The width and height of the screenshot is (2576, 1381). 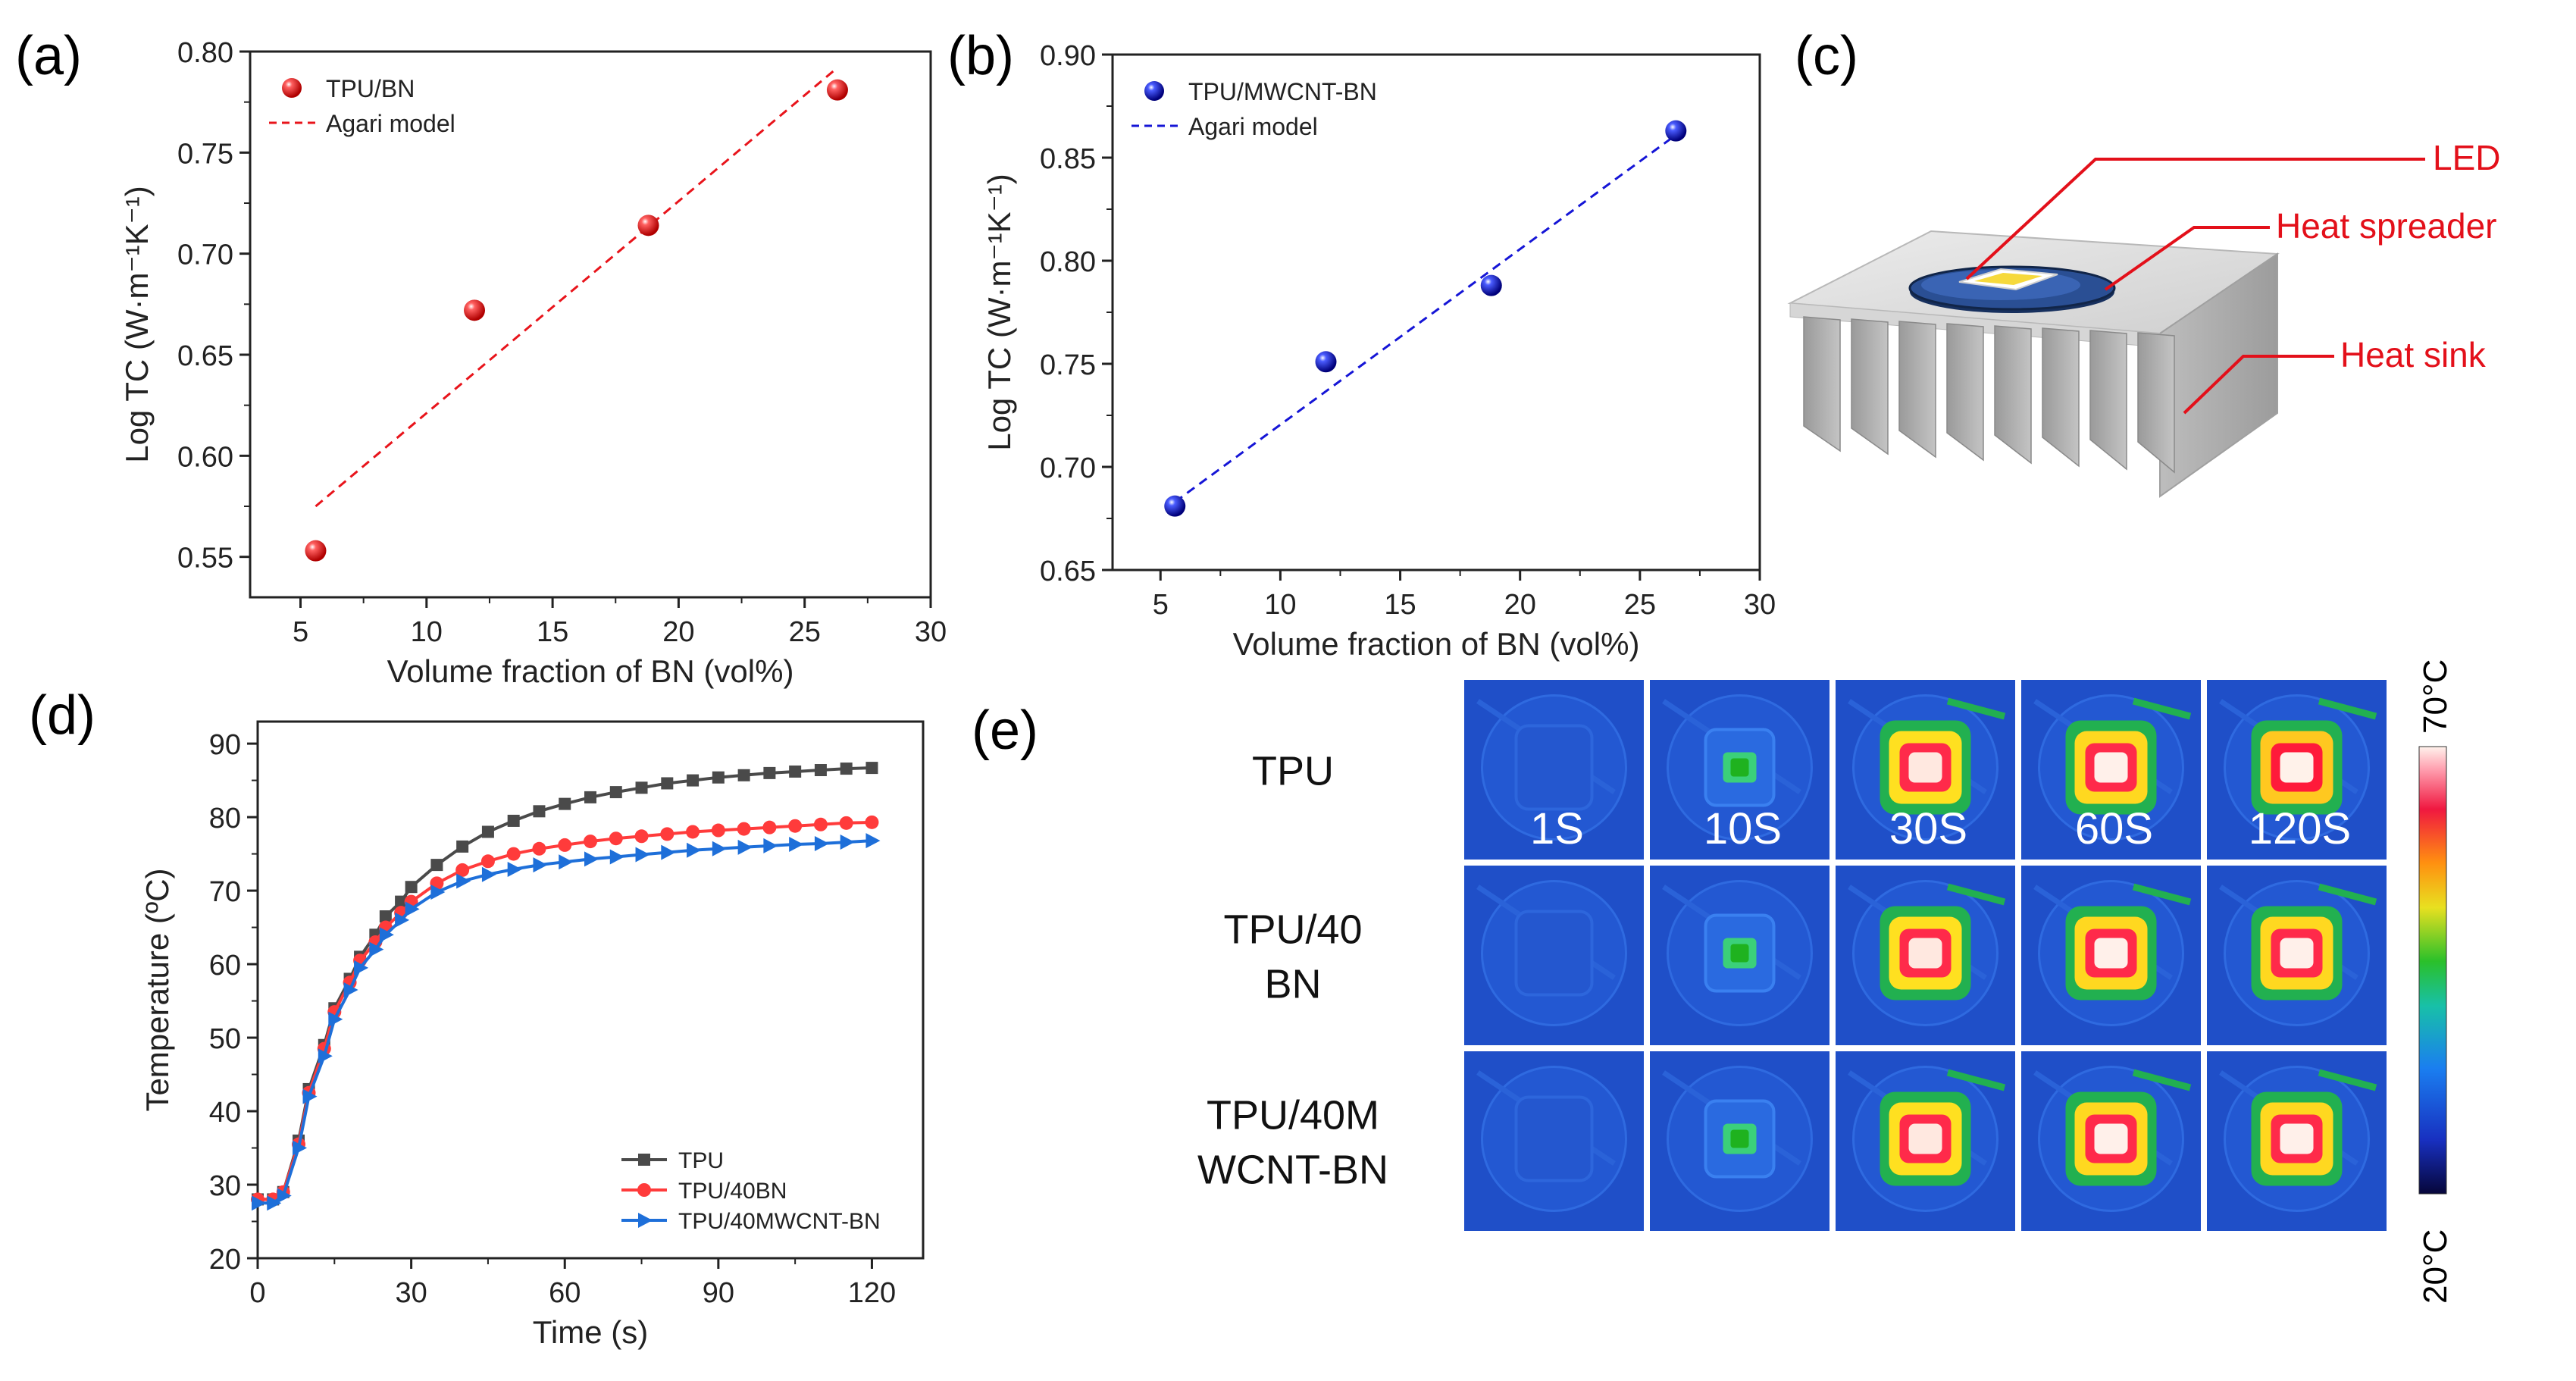 What do you see at coordinates (1740, 770) in the screenshot?
I see `thermal-cell: 10S` at bounding box center [1740, 770].